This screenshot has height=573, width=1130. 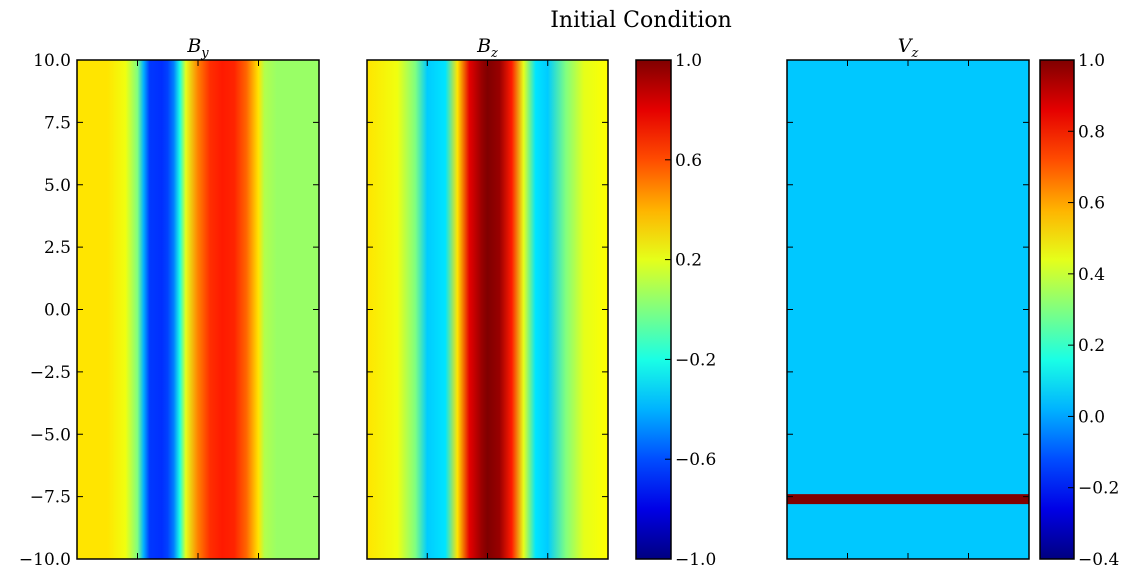 What do you see at coordinates (641, 20) in the screenshot?
I see `figure-suptitle: Initial Condition` at bounding box center [641, 20].